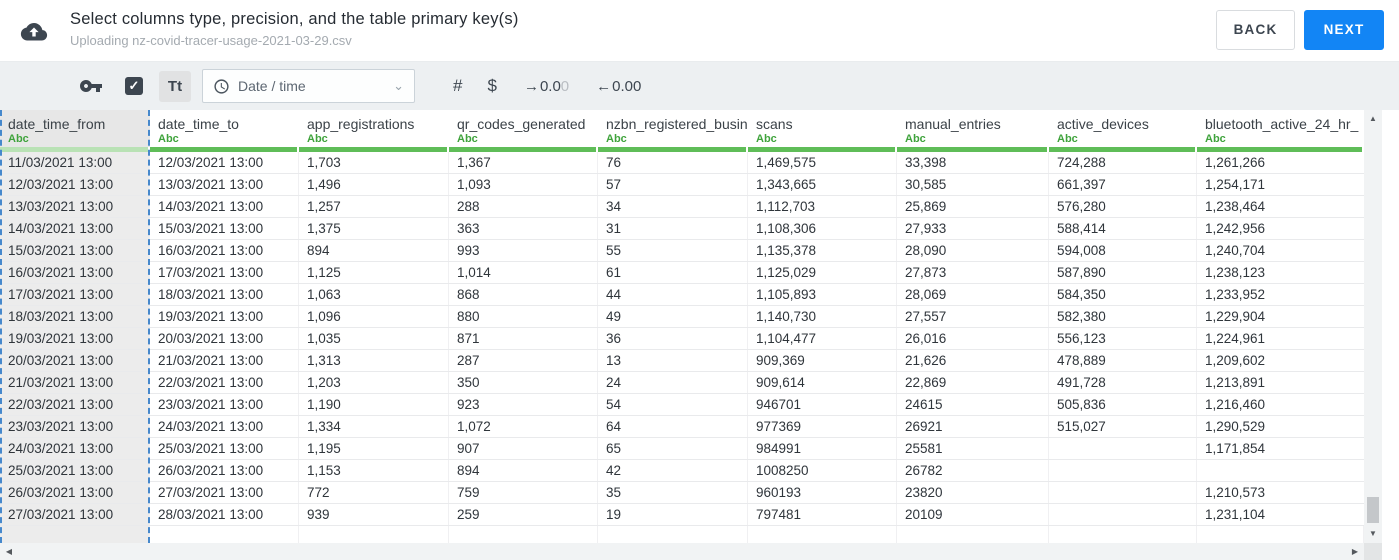 Image resolution: width=1399 pixels, height=560 pixels. Describe the element at coordinates (1373, 118) in the screenshot. I see `scroll-up-icon: ▲` at that location.